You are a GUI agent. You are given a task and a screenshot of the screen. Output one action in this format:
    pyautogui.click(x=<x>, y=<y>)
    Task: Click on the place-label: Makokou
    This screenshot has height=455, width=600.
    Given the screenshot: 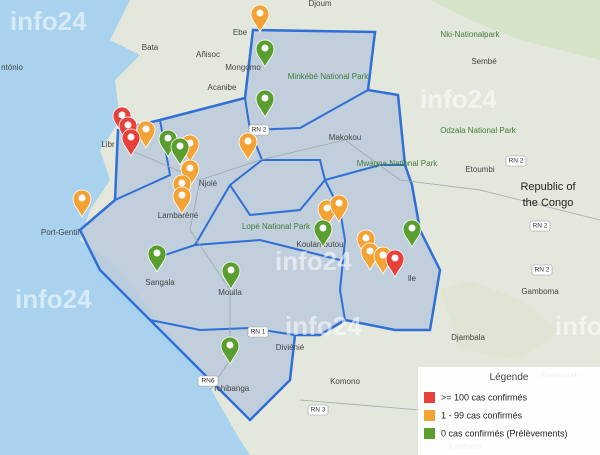 What is the action you would take?
    pyautogui.click(x=345, y=137)
    